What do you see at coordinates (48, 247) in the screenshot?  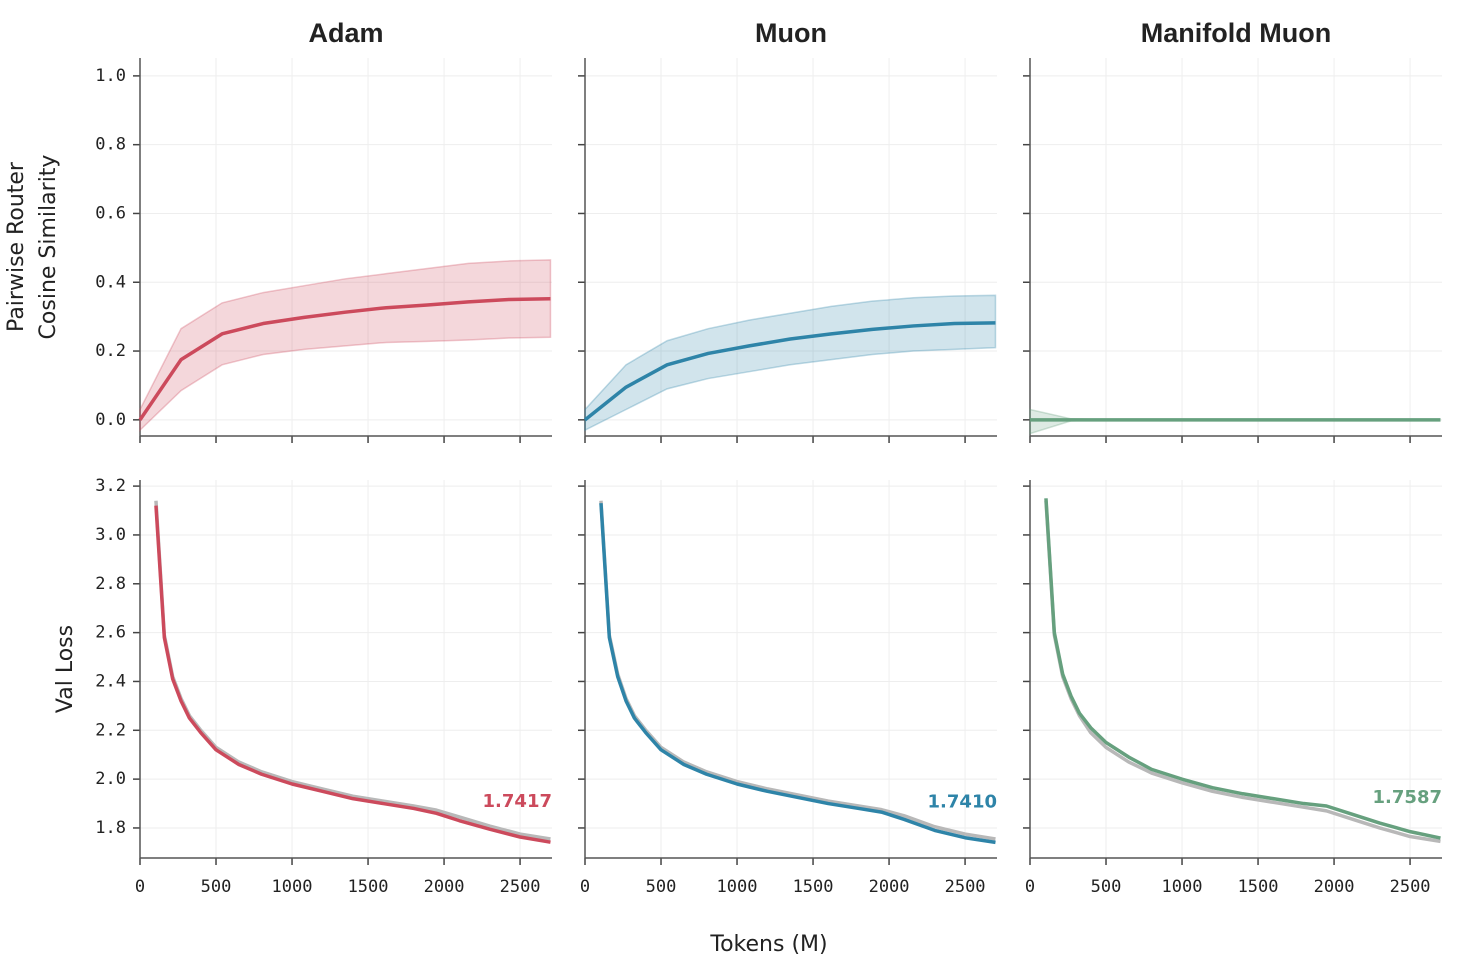 I see `y-axis-label: Cosine Similarity` at bounding box center [48, 247].